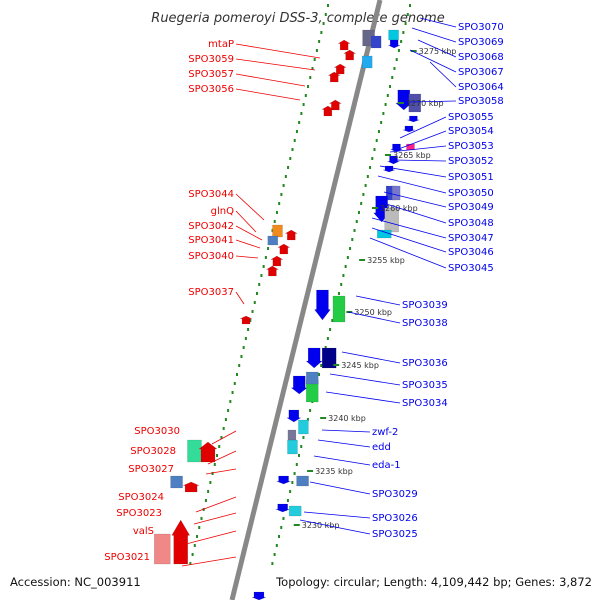  What do you see at coordinates (471, 117) in the screenshot?
I see `gene-label-right: SPO3055` at bounding box center [471, 117].